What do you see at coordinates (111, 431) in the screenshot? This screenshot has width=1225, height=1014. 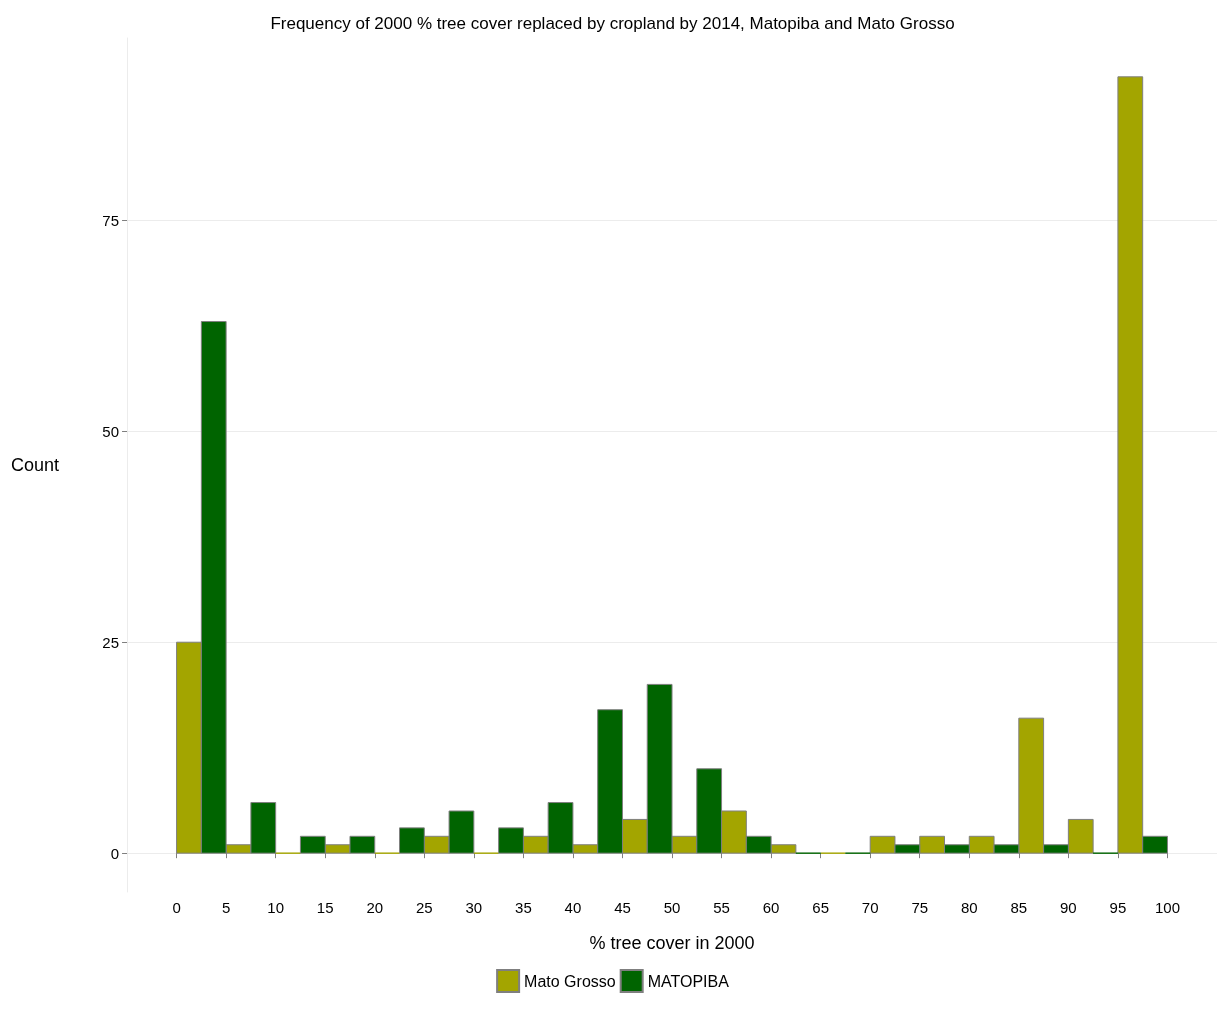 I see `y-tick-label: 50` at bounding box center [111, 431].